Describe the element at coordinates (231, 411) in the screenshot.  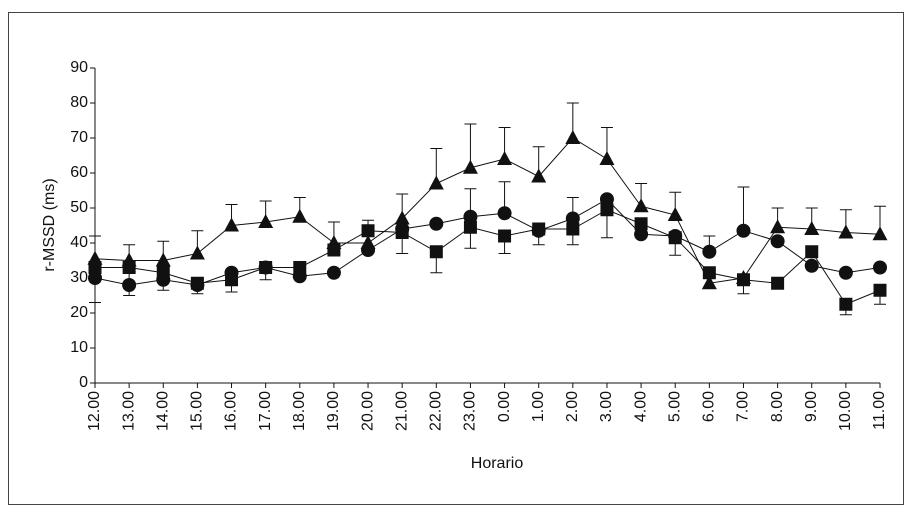
I see `x-tick-label: 16.00` at that location.